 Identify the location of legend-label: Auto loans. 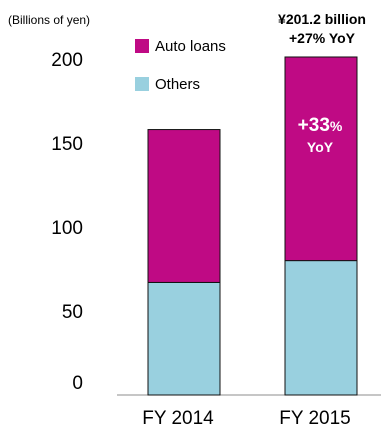
(190, 46).